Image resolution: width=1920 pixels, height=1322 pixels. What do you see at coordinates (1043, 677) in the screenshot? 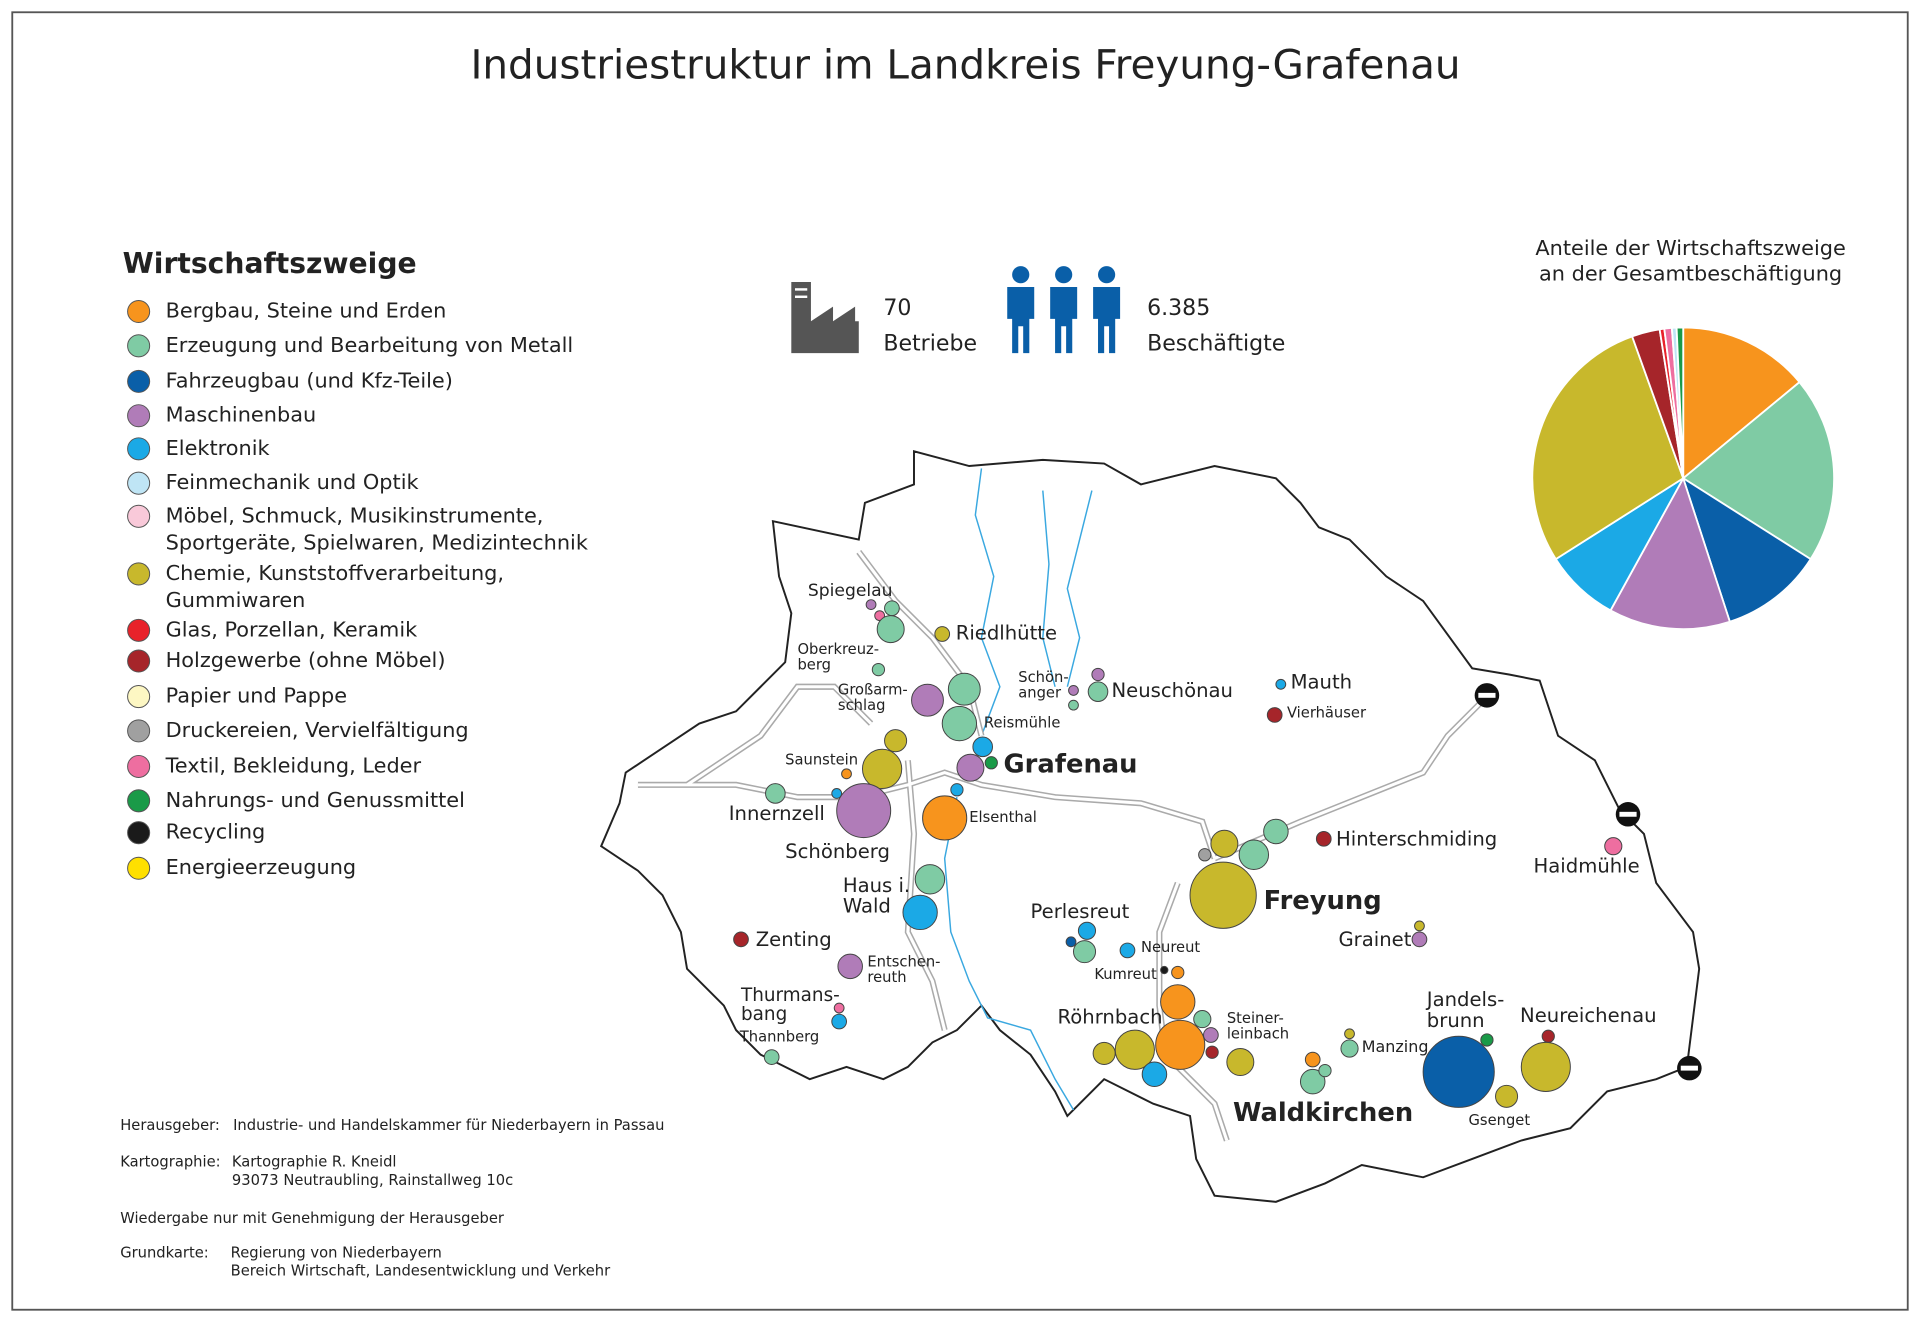
I see `place-label: Schön-` at bounding box center [1043, 677].